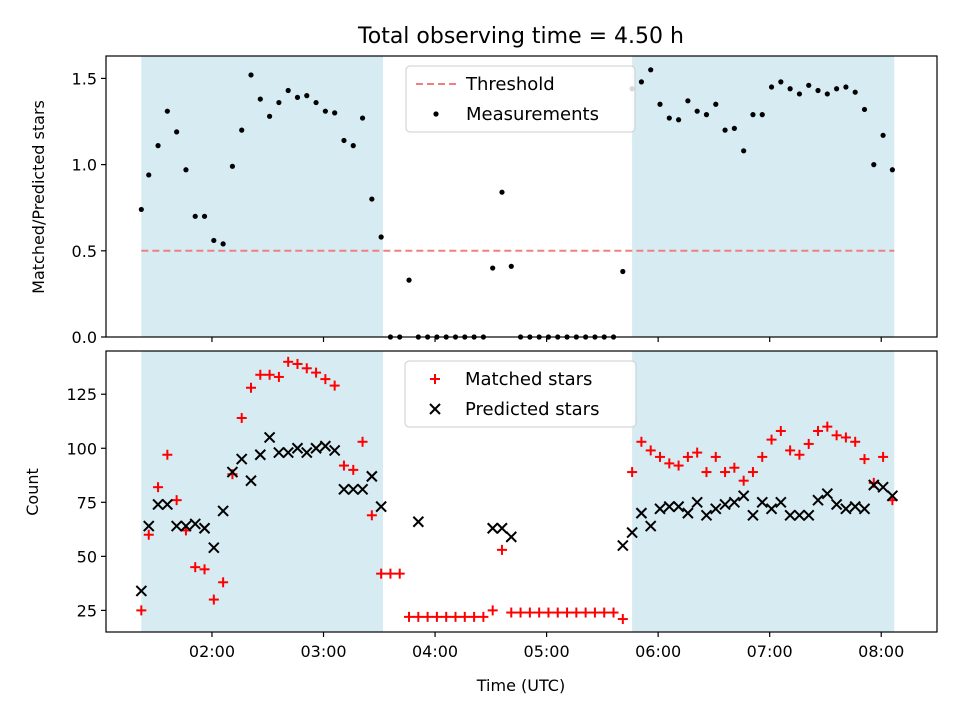 The width and height of the screenshot is (960, 720). What do you see at coordinates (38, 197) in the screenshot?
I see `top-y-axis-label: Matched/Predicted stars` at bounding box center [38, 197].